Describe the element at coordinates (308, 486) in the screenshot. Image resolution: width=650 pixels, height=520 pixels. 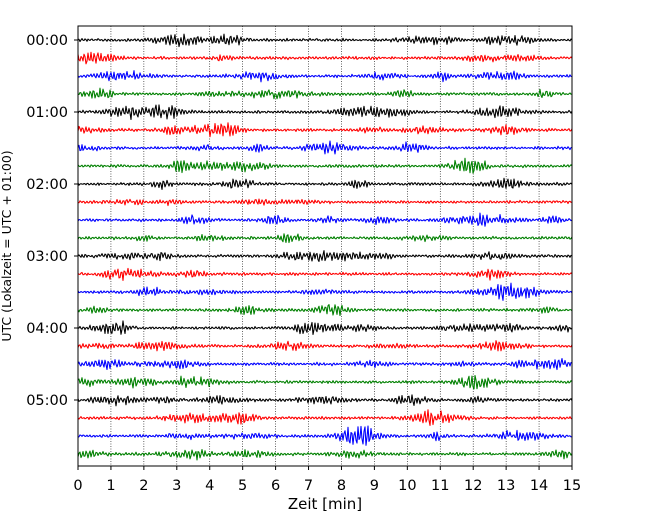
I see `x-tick-label: 7` at that location.